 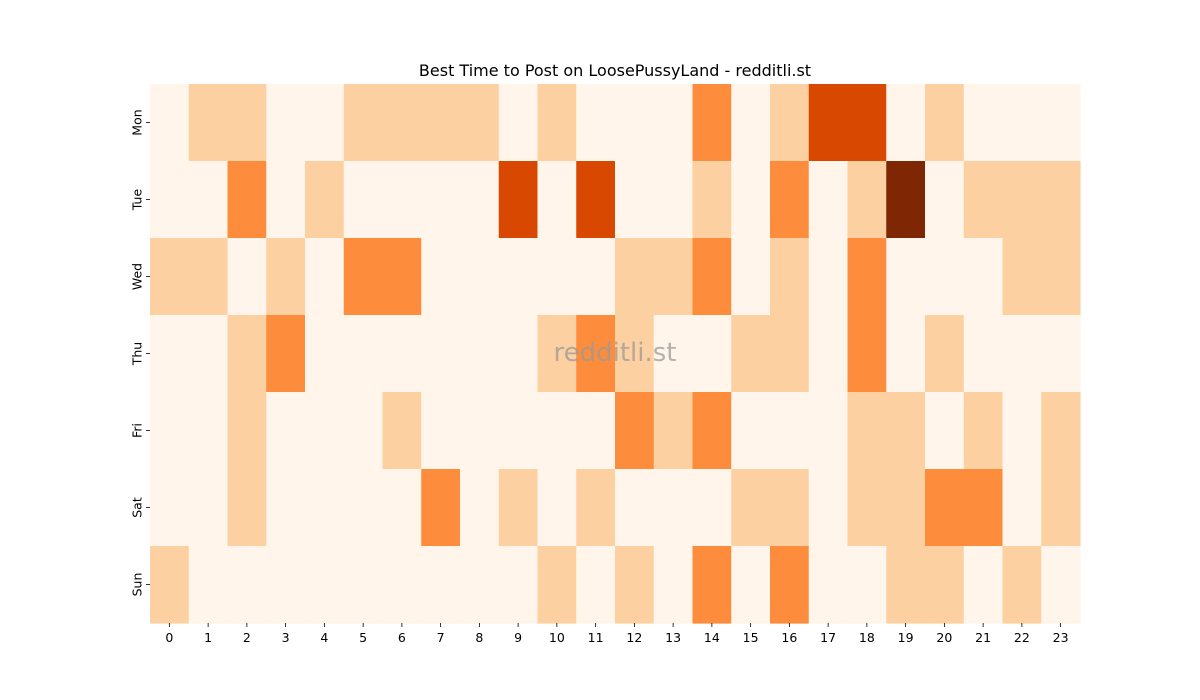 I want to click on y-tick-label: Thu, so click(x=137, y=354).